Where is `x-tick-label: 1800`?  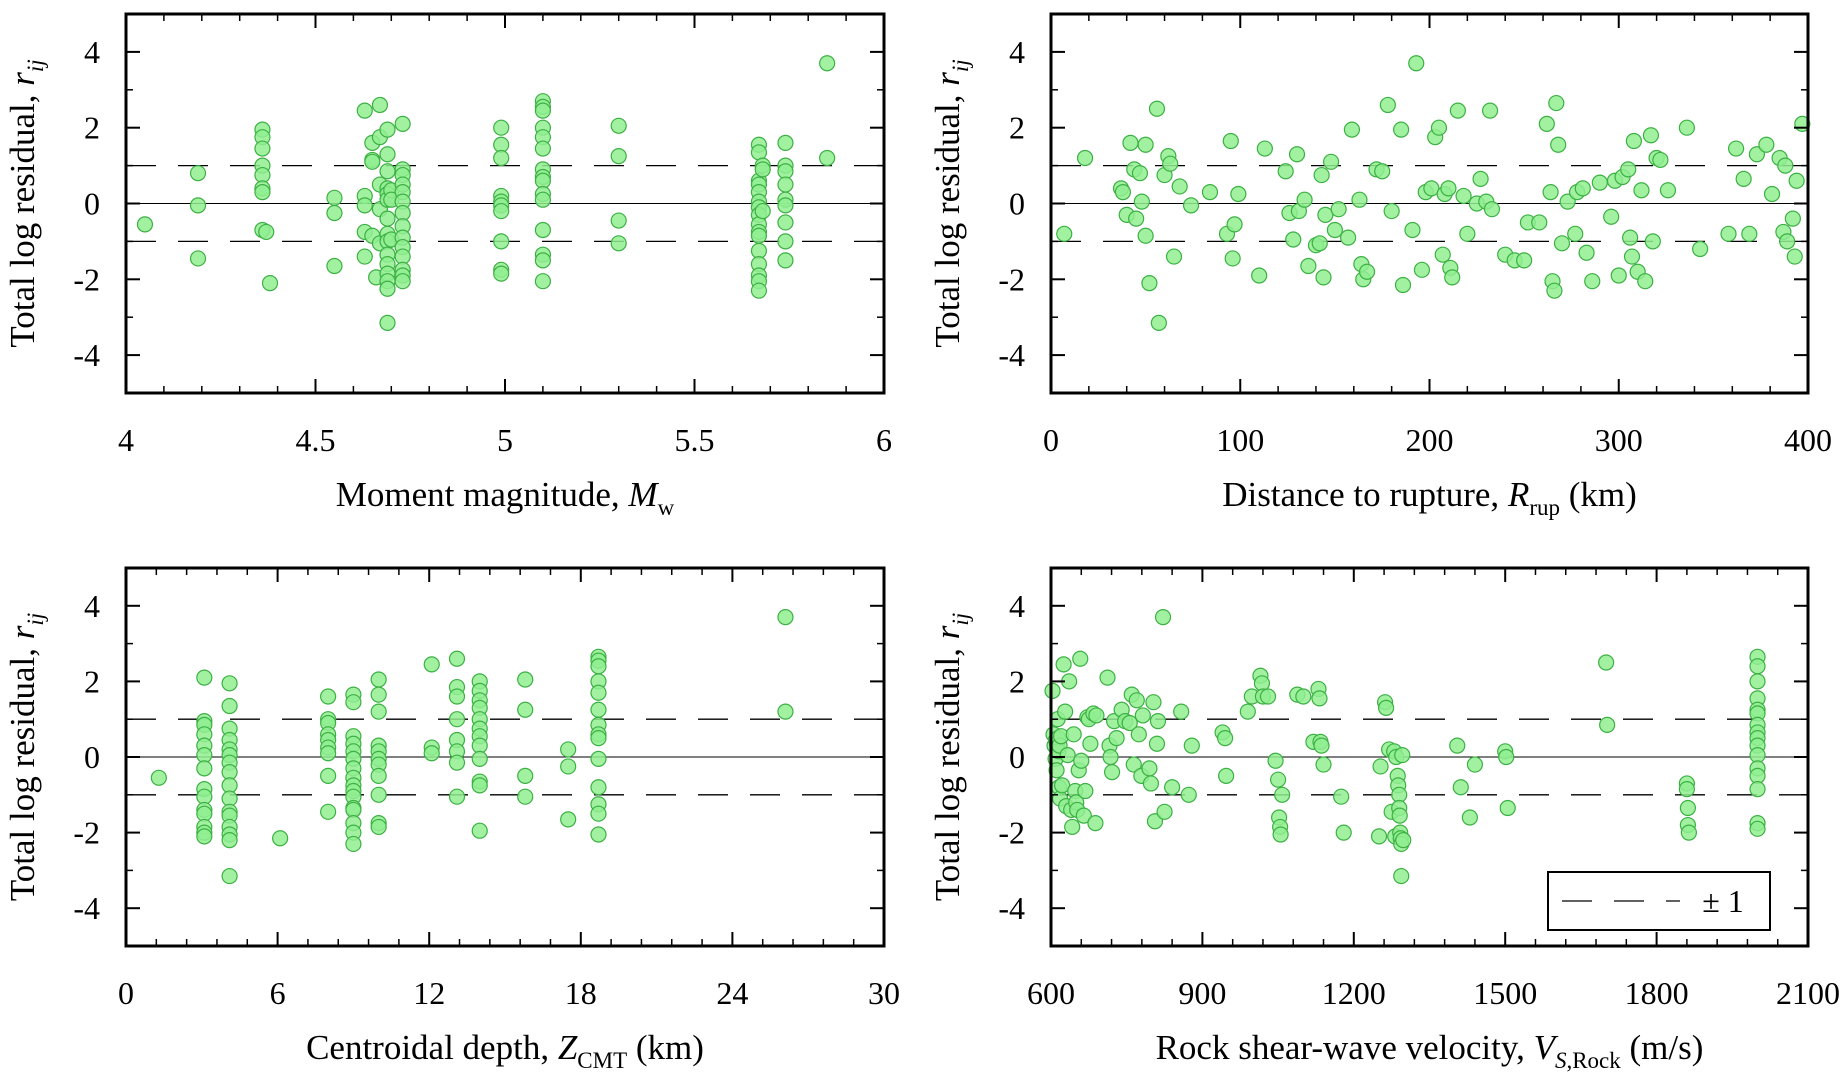
x-tick-label: 1800 is located at coordinates (1657, 993).